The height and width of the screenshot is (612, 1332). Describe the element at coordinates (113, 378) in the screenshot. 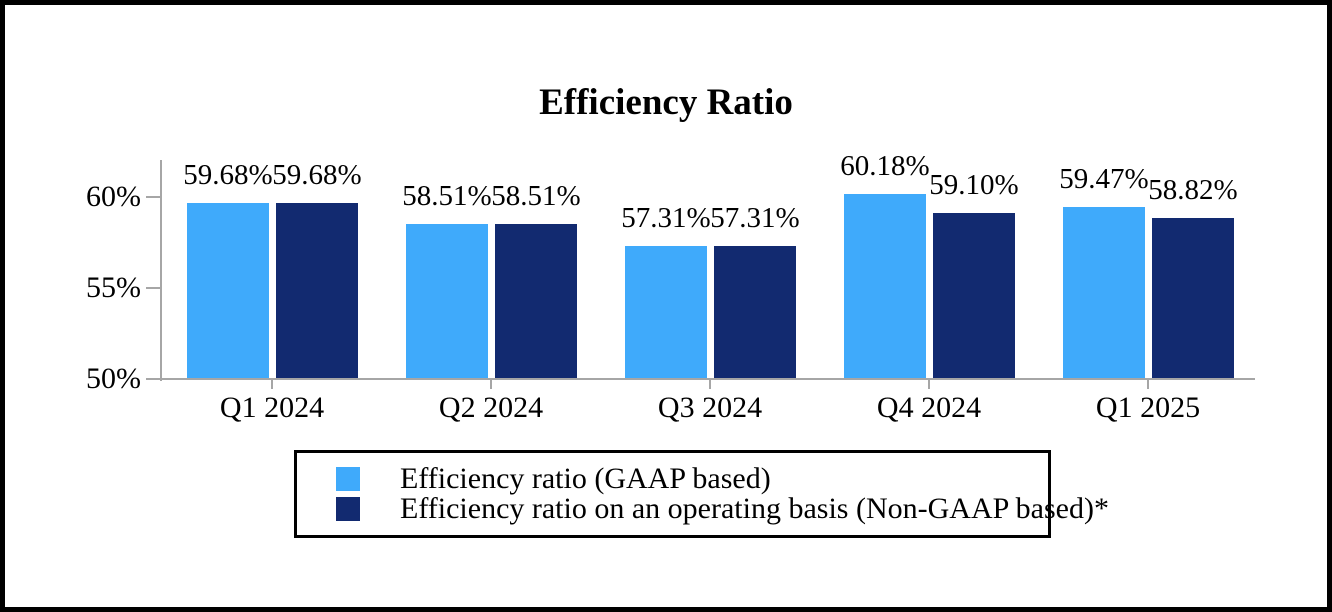

I see `y-axis-tick-label: 50%` at that location.